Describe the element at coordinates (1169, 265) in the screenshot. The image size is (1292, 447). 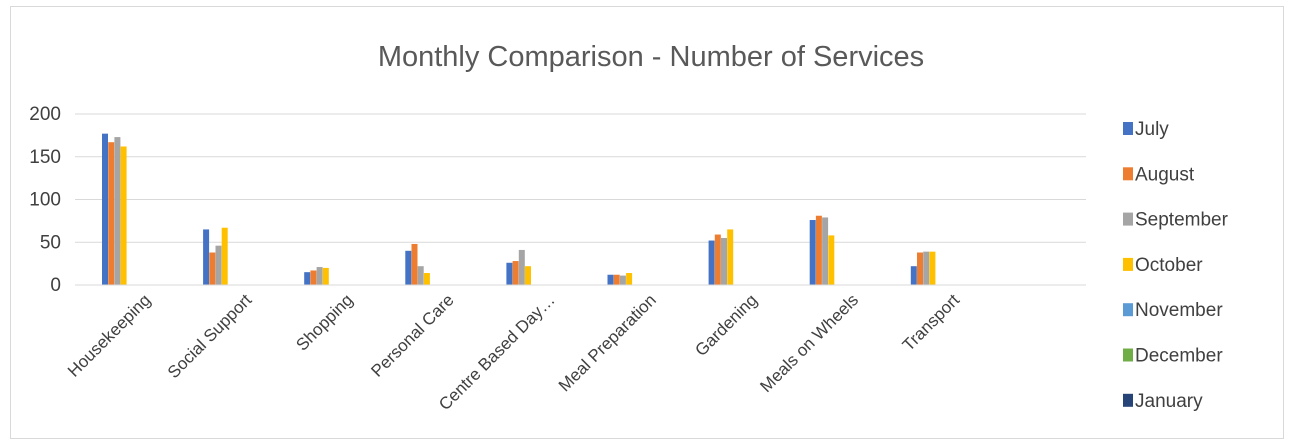
I see `legend-label: October` at that location.